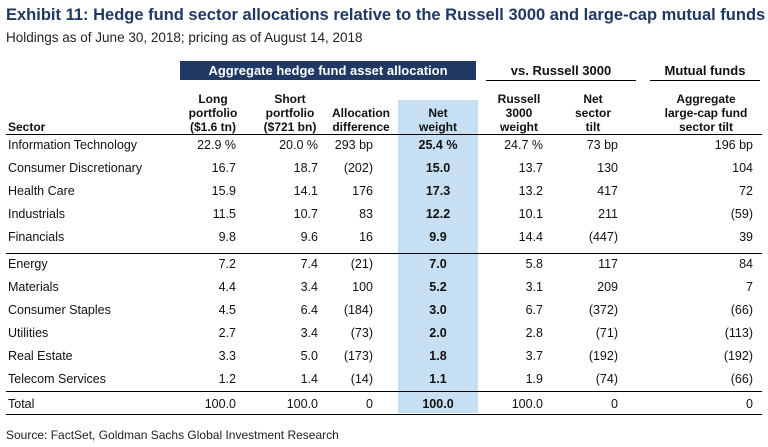 This screenshot has width=768, height=447. What do you see at coordinates (328, 70) in the screenshot?
I see `group-header-hedge-fund: Aggregate hedge fund asset allocation` at bounding box center [328, 70].